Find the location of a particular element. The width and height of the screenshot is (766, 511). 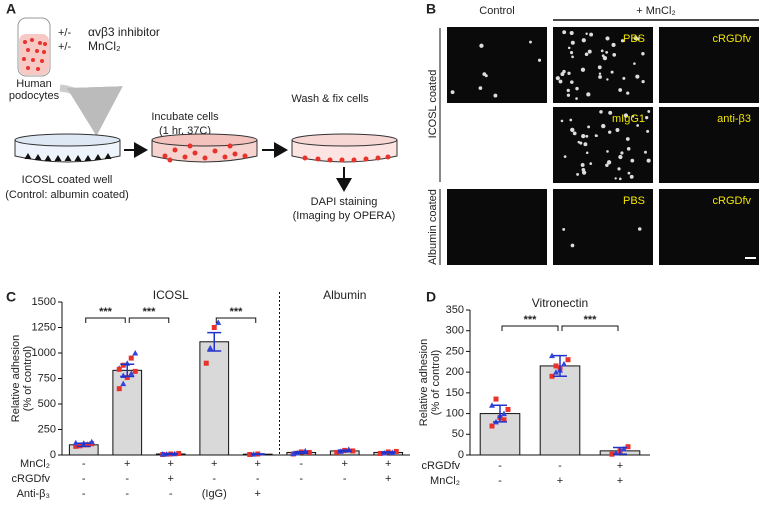

condition-name: MnCl₂ is located at coordinates (35, 464).